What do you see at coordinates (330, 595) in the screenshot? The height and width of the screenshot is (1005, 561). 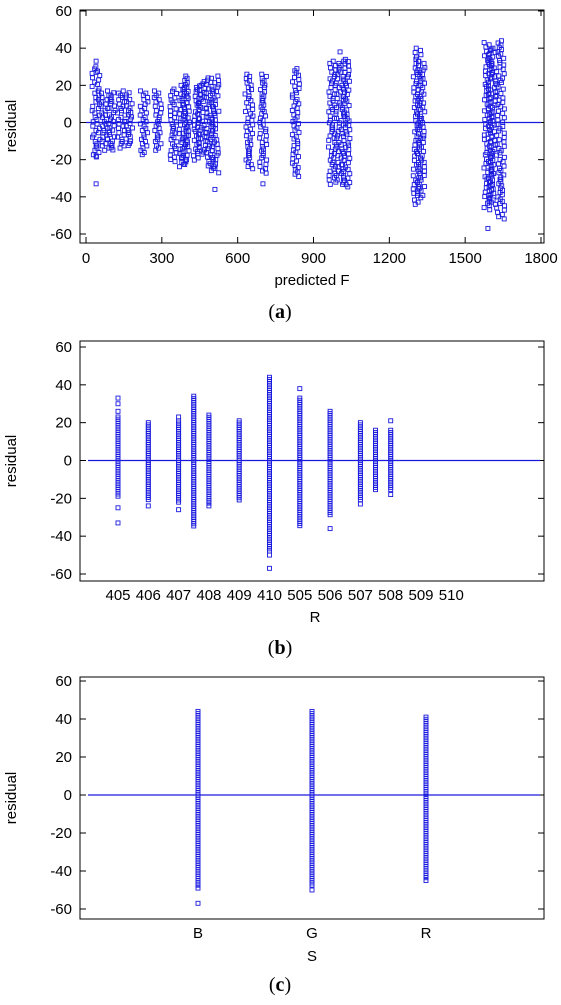 I see `x-tick-label: 506` at bounding box center [330, 595].